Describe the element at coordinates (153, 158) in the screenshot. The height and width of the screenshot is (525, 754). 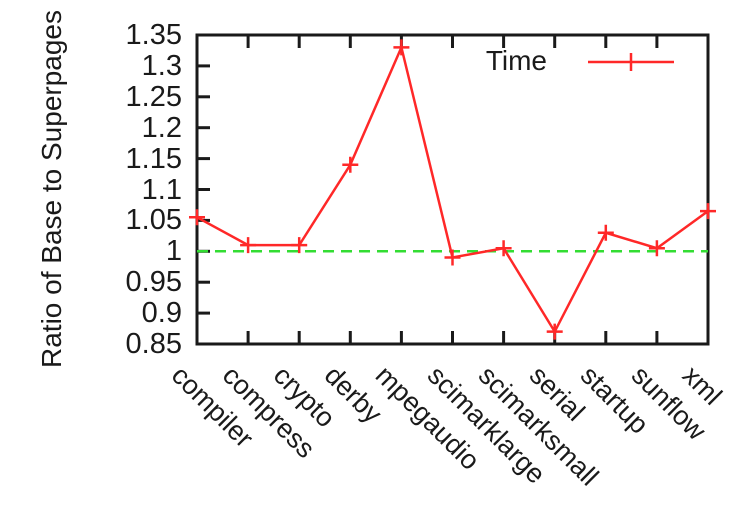
I see `y-tick-label: 1.15` at that location.